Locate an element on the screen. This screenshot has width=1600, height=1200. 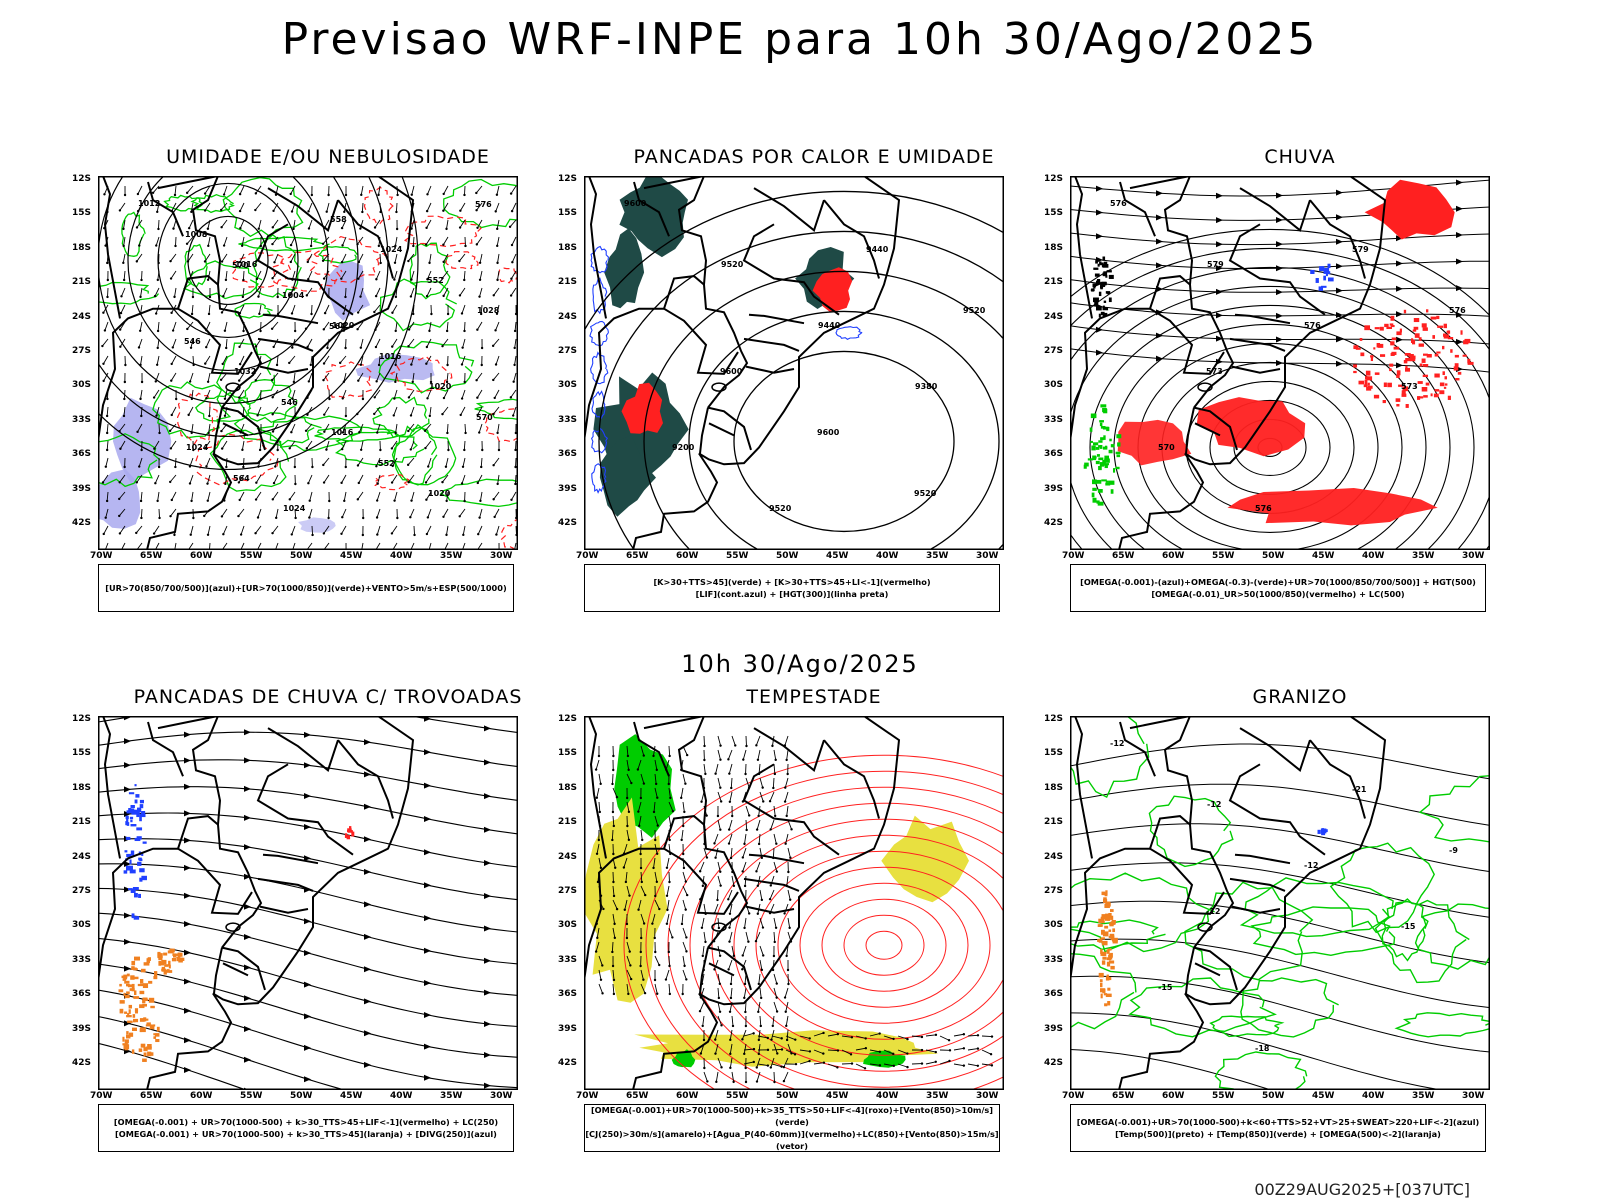
lat-tick-label: 12S is located at coordinates (568, 179).